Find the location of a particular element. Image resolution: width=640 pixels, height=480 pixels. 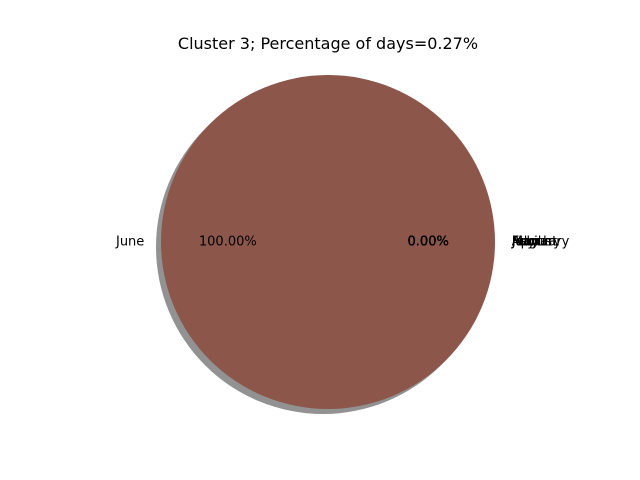

slice-label-march: March is located at coordinates (532, 242).